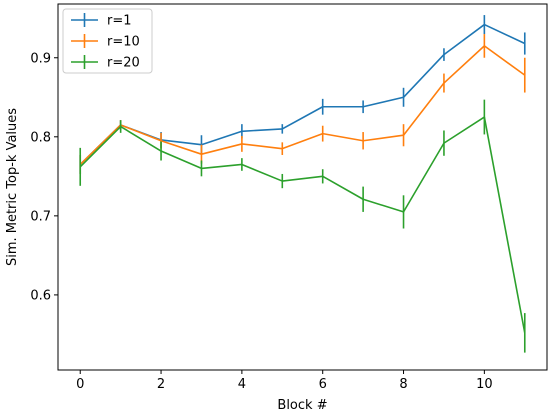 The height and width of the screenshot is (417, 558). What do you see at coordinates (40, 58) in the screenshot?
I see `y-tick-label: 0.9` at bounding box center [40, 58].